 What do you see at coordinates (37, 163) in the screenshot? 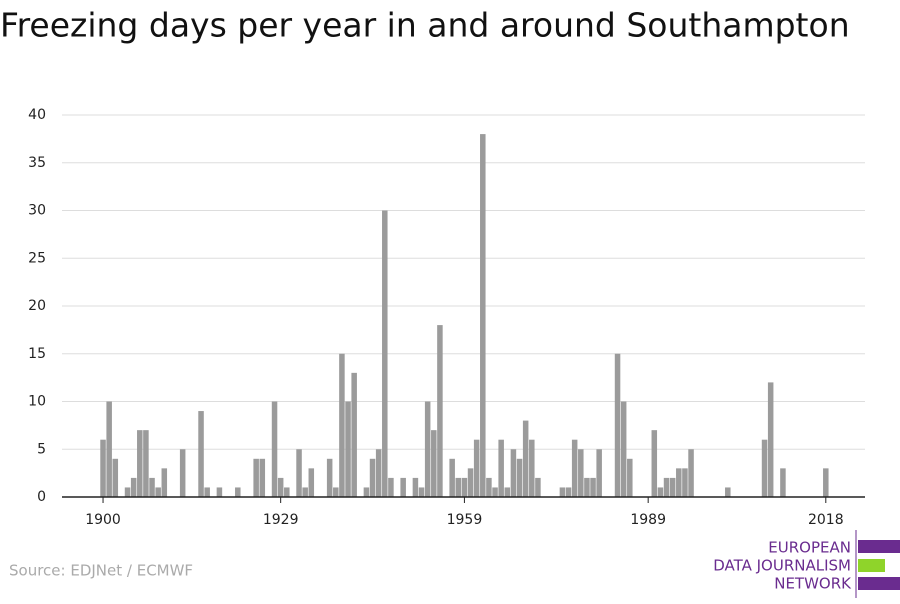
I see `y-tick-label: 35` at bounding box center [37, 163].